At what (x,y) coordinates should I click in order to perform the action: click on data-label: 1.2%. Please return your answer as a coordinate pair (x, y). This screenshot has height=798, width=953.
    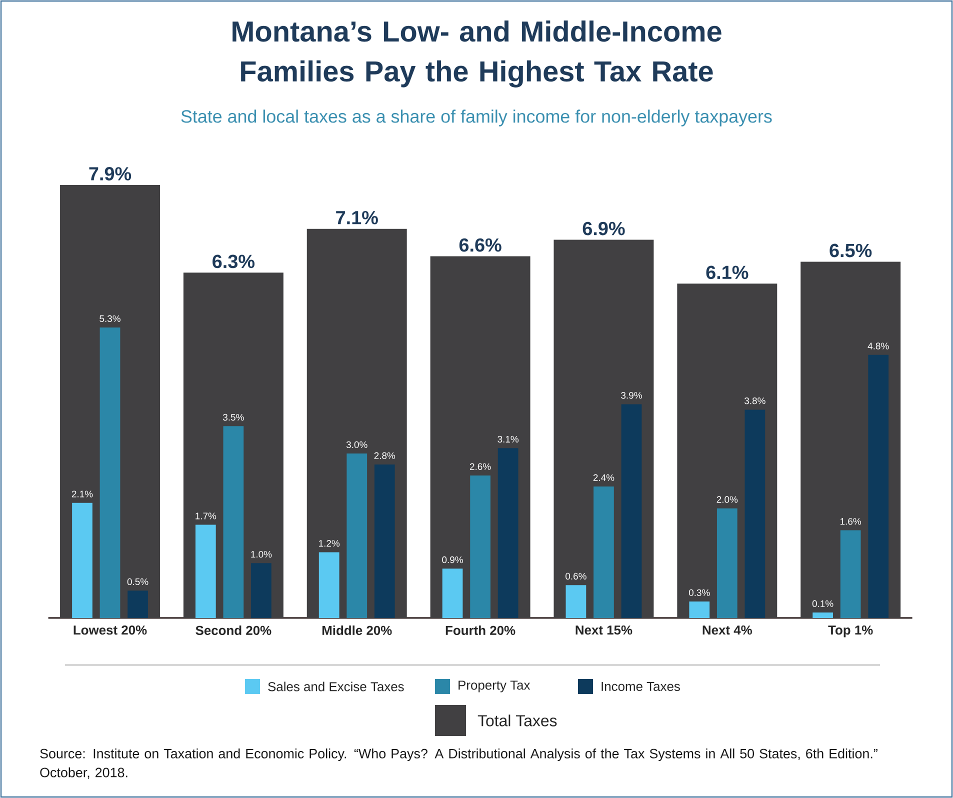
    Looking at the image, I should click on (329, 543).